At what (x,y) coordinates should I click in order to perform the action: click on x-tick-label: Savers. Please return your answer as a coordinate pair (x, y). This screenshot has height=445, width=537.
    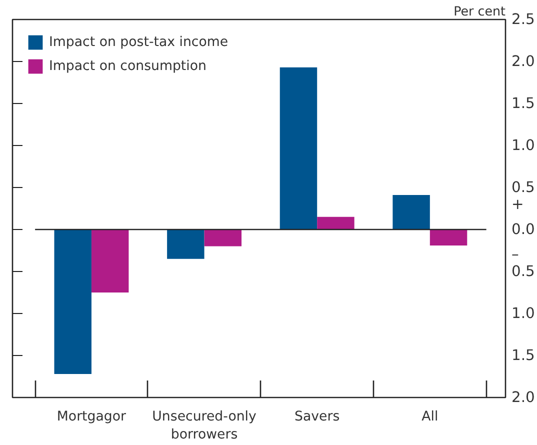
    Looking at the image, I should click on (317, 417).